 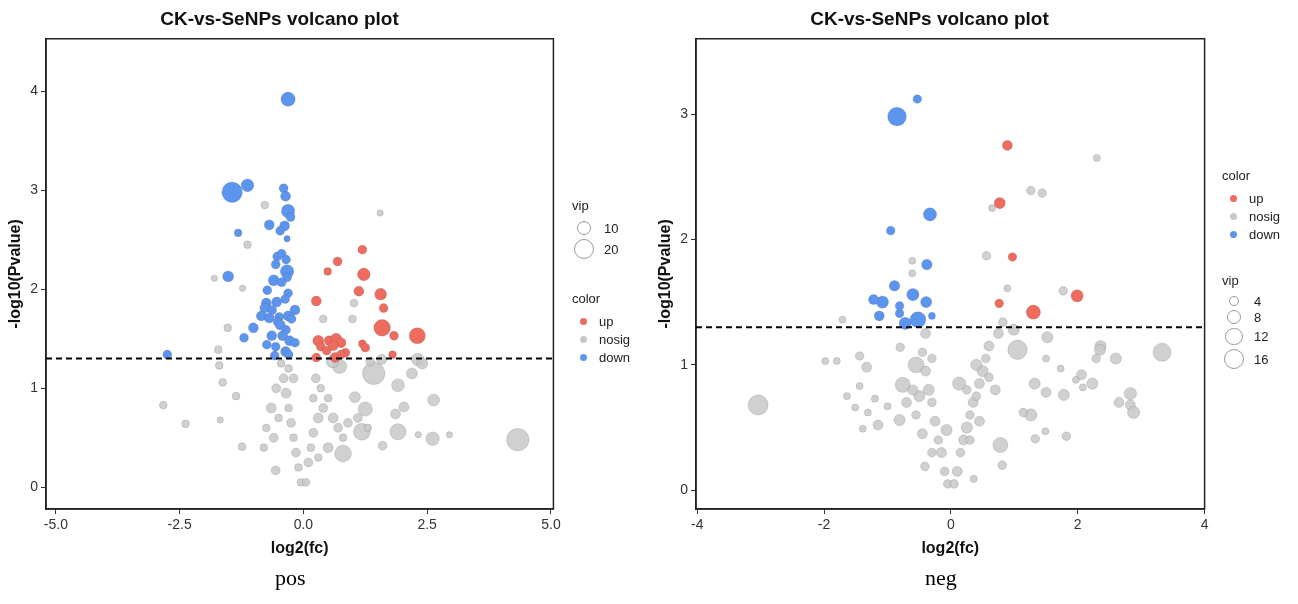 What do you see at coordinates (1258, 317) in the screenshot?
I see `legend-label: 8` at bounding box center [1258, 317].